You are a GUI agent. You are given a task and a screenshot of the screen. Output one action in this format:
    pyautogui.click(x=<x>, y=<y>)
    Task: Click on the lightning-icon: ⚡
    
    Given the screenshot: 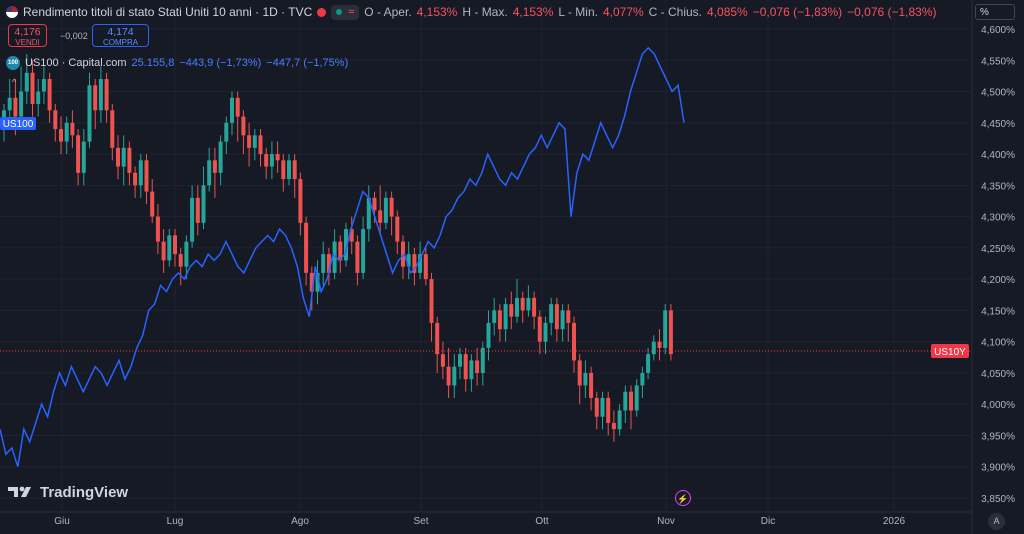 What is the action you would take?
    pyautogui.click(x=683, y=498)
    